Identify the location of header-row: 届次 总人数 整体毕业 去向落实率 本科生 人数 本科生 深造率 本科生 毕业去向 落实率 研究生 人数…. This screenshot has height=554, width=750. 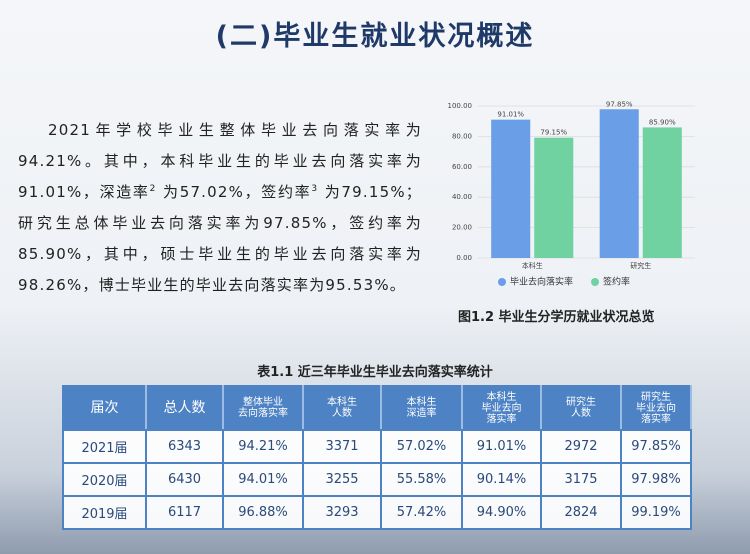
(377, 408).